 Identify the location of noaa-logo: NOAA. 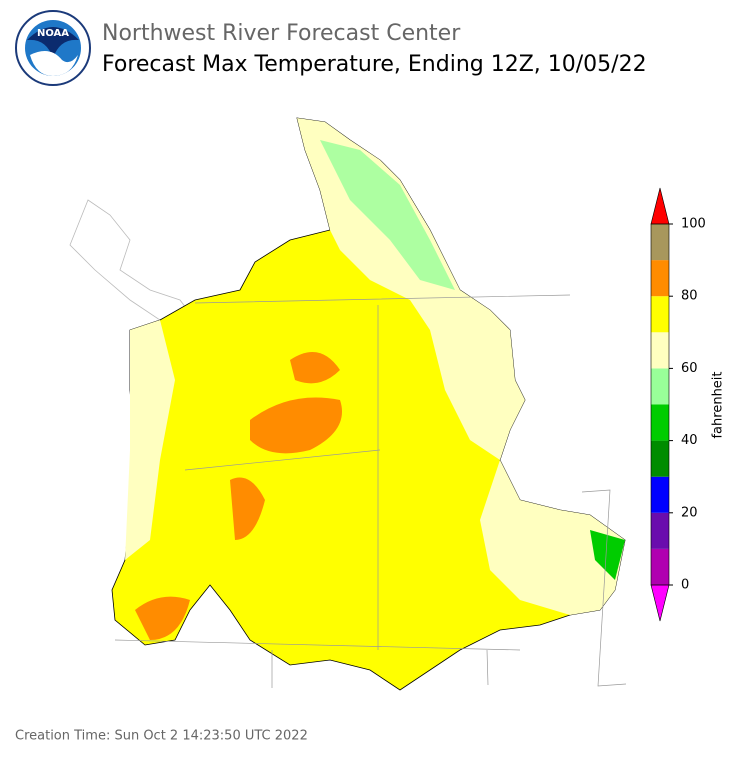
(53, 48).